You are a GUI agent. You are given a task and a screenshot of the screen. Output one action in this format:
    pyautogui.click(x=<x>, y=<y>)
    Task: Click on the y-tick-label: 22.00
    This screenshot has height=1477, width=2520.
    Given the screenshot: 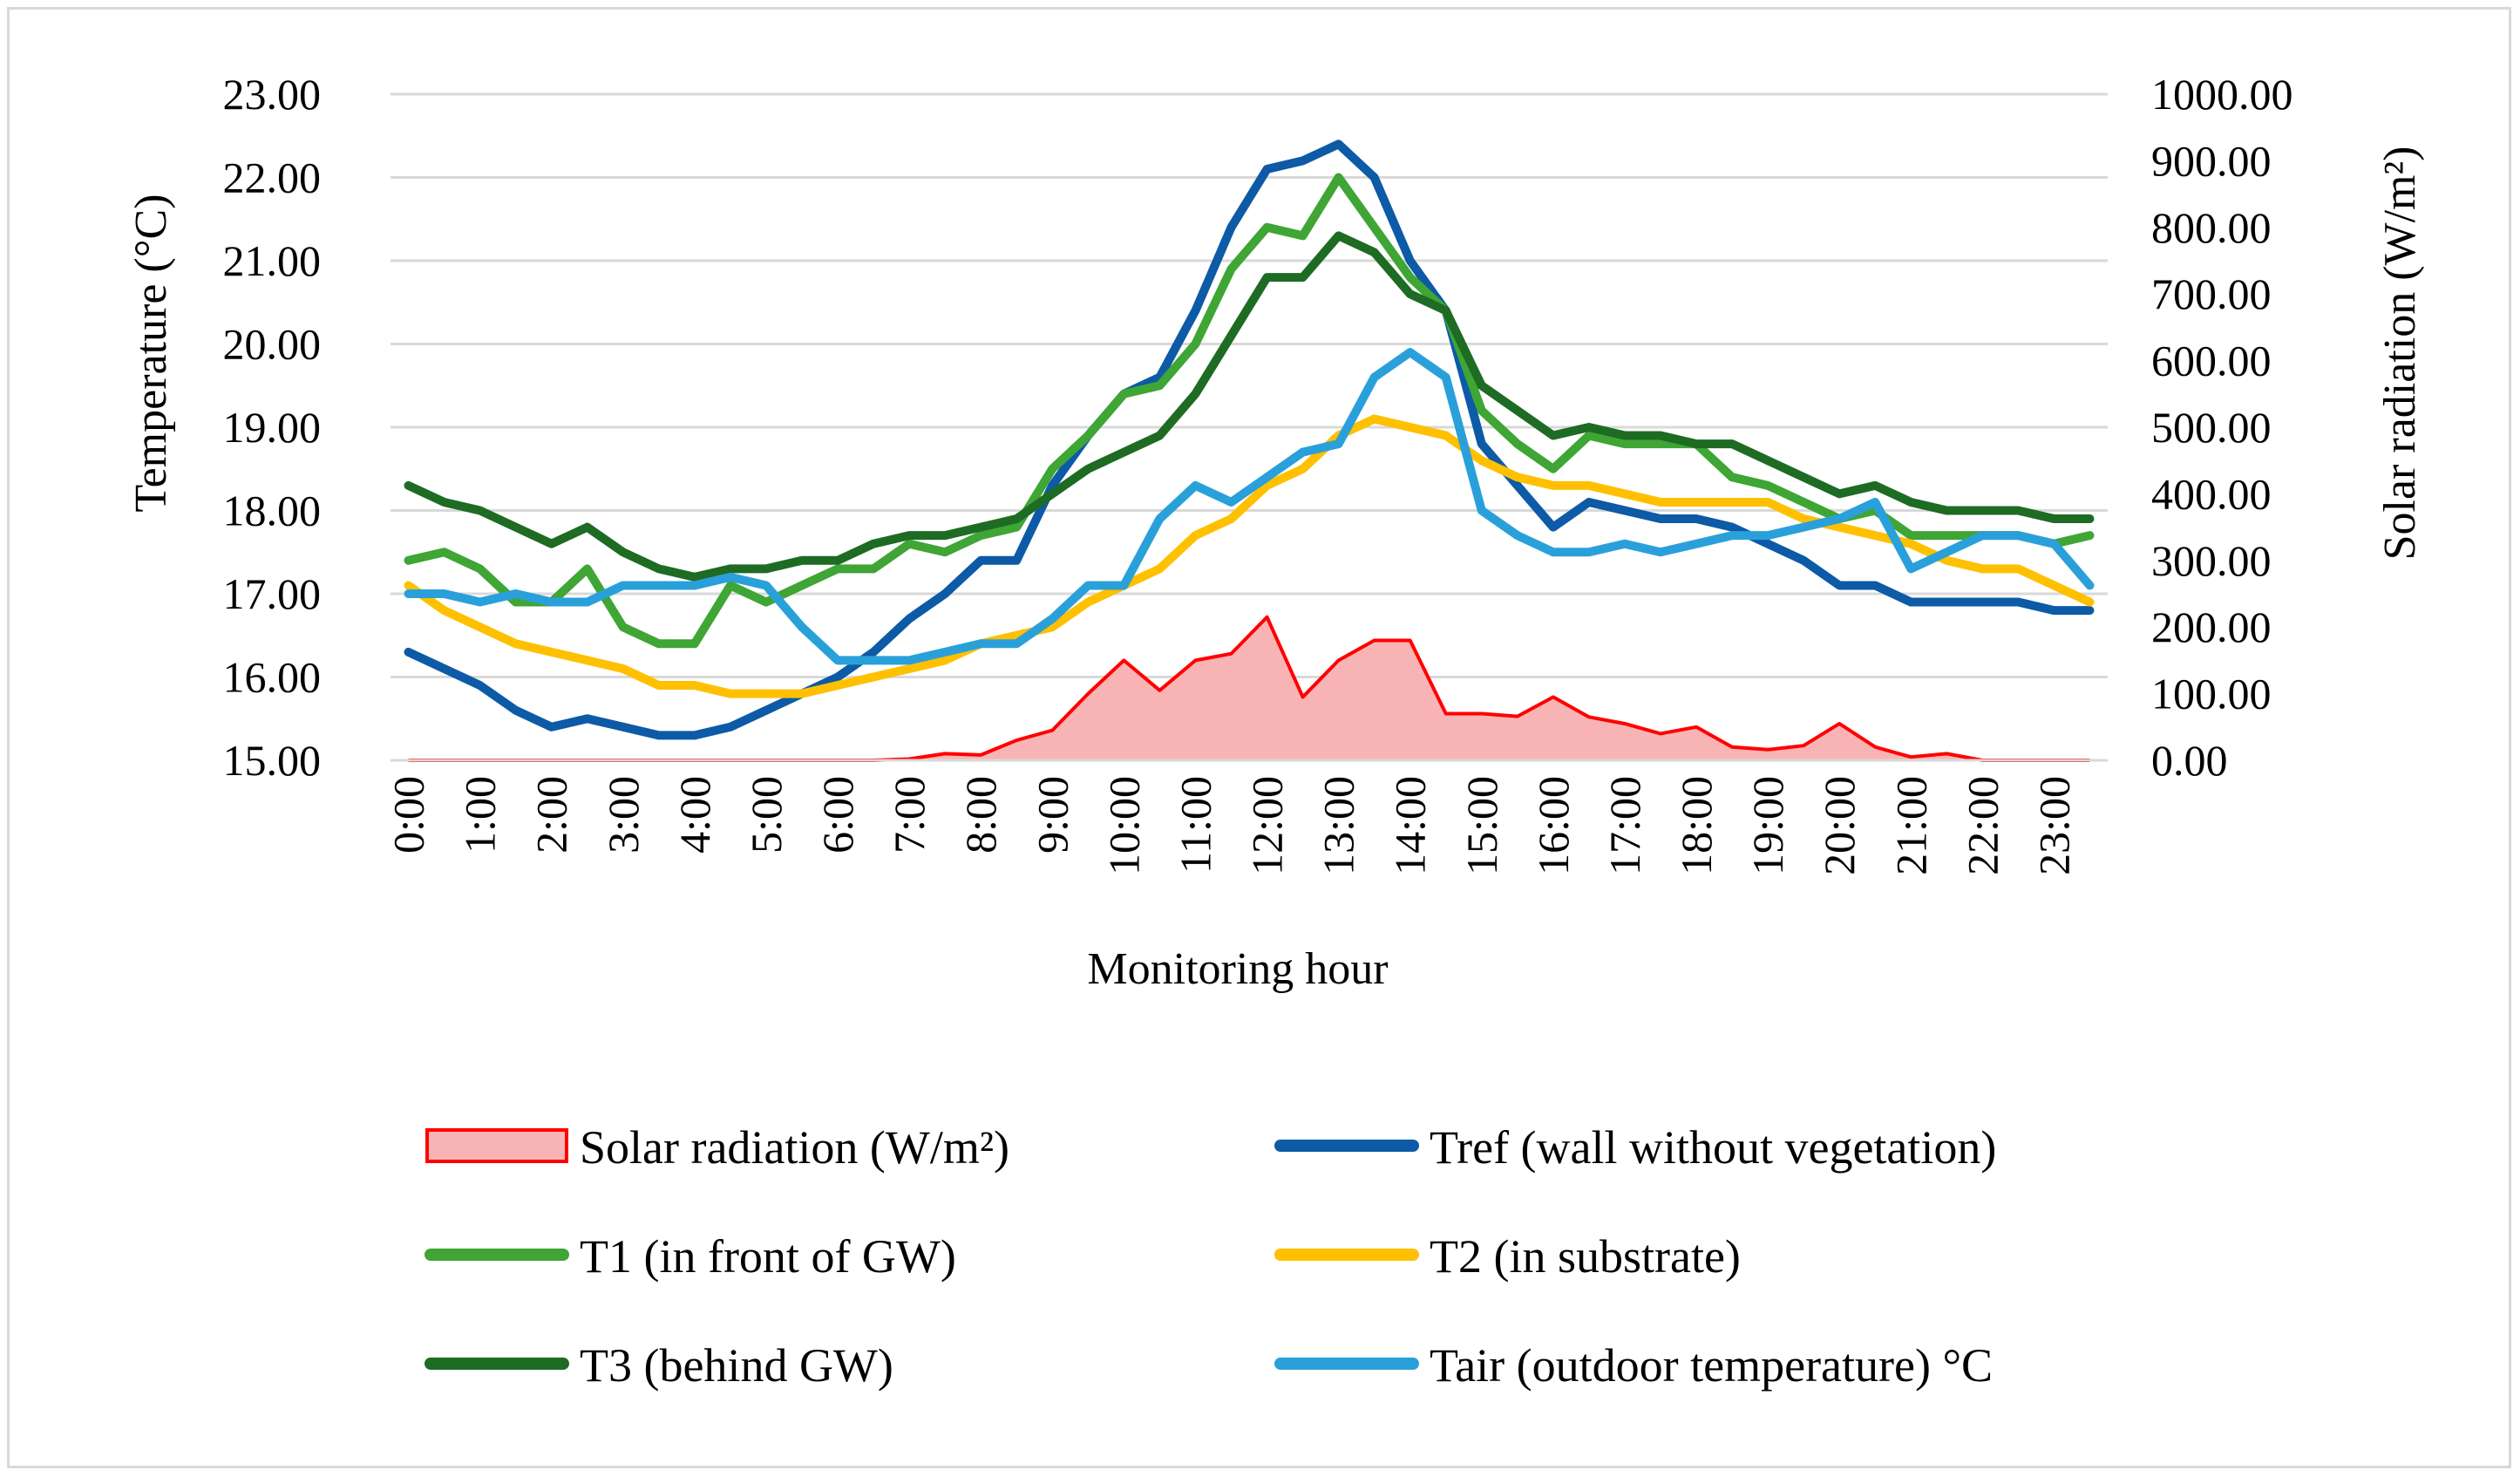 What is the action you would take?
    pyautogui.click(x=272, y=177)
    